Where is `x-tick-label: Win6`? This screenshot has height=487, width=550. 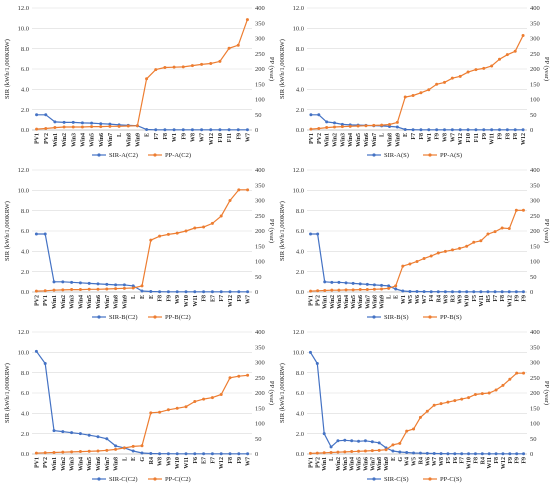
x-tick-label: Win6 is located at coordinates (361, 302).